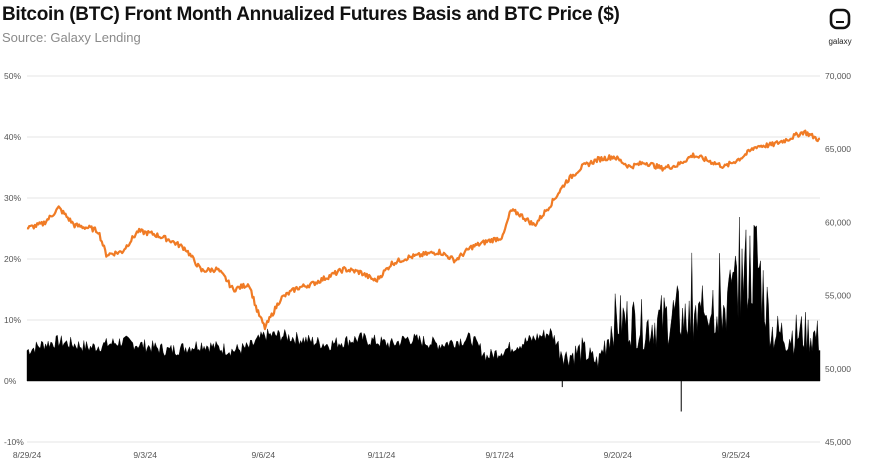 Image resolution: width=885 pixels, height=467 pixels. I want to click on left-tick-label: 20%, so click(12, 259).